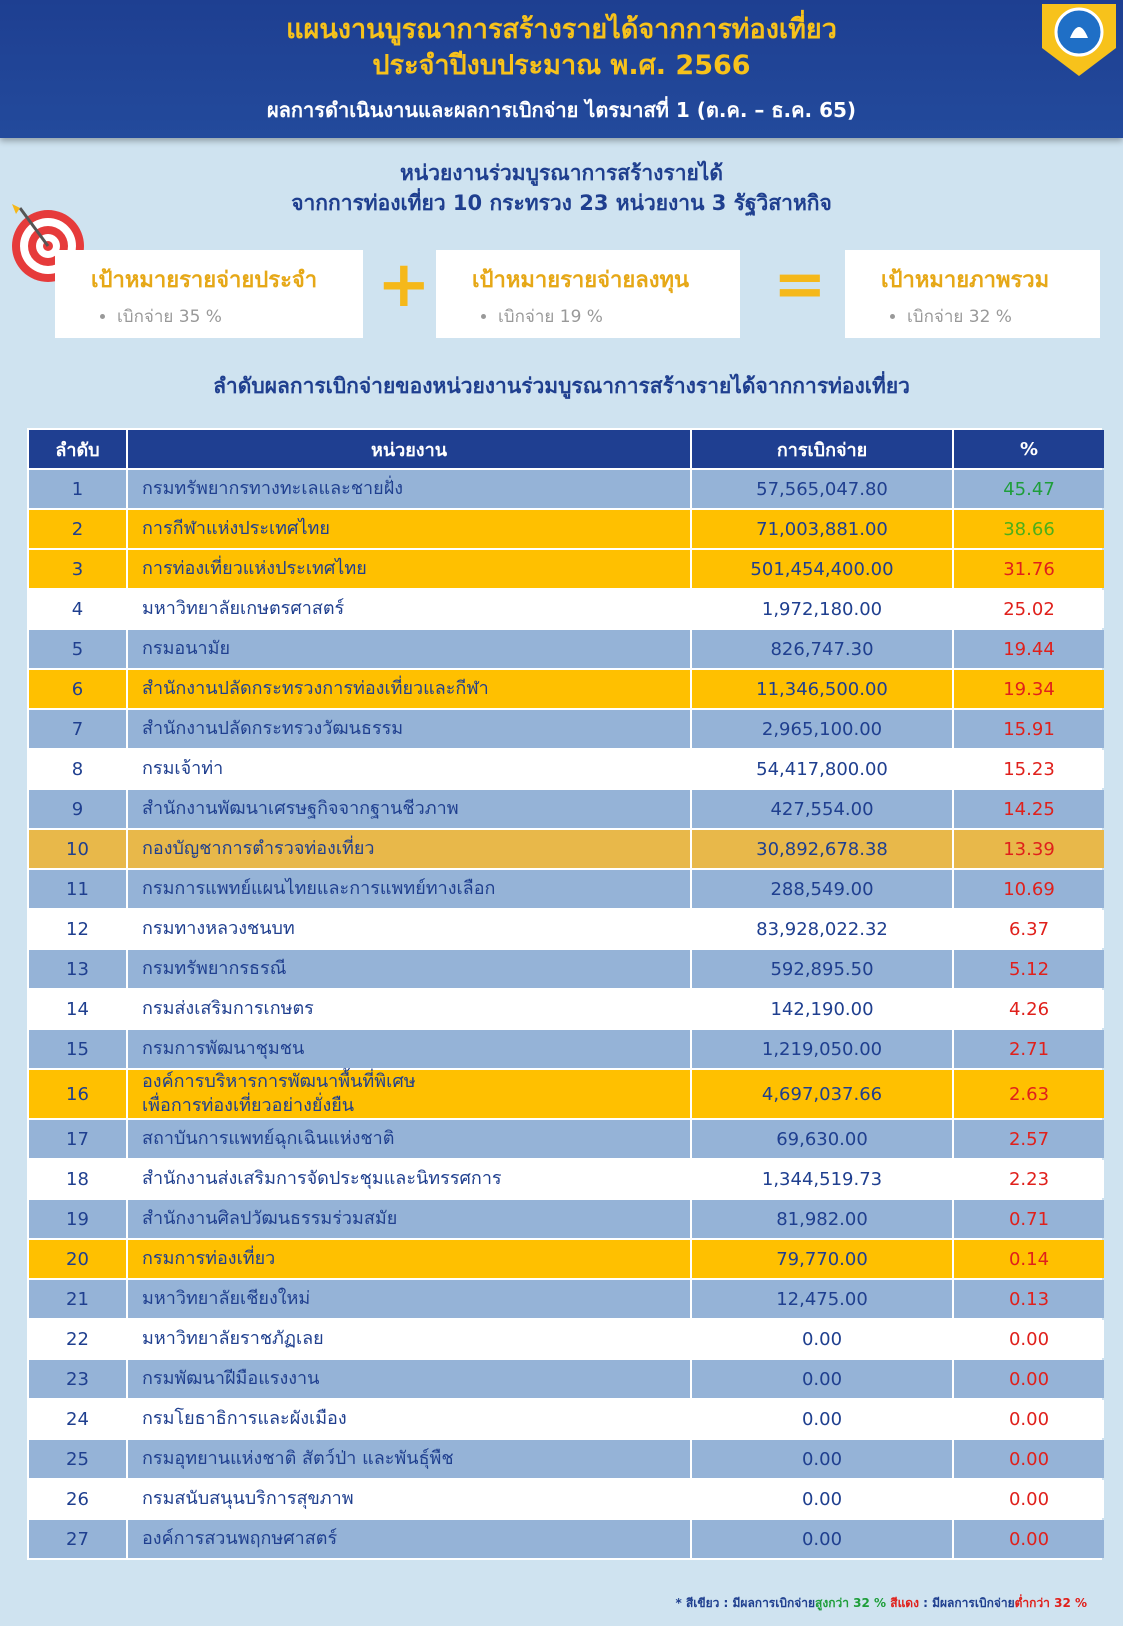  I want to click on name-cell: กรมพัฒนาฝีมือแรงงาน, so click(409, 1379).